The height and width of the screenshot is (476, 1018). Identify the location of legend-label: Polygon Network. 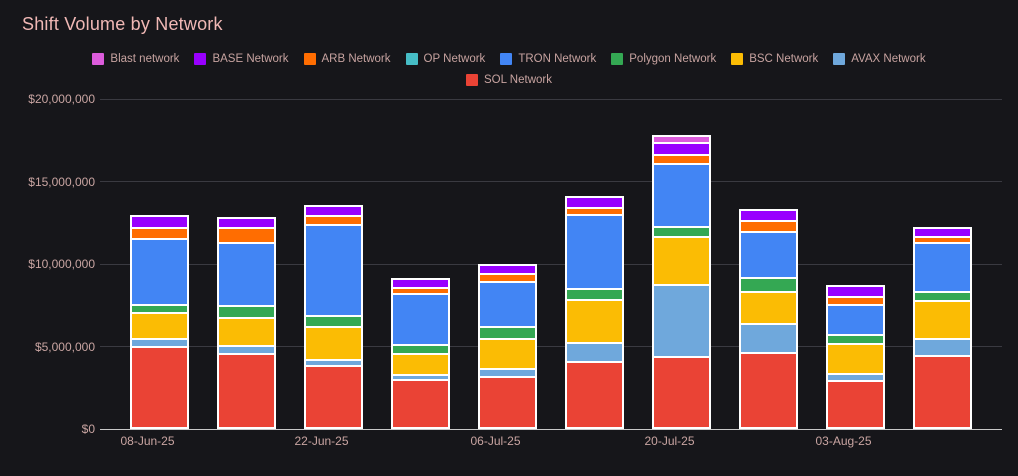
(673, 59).